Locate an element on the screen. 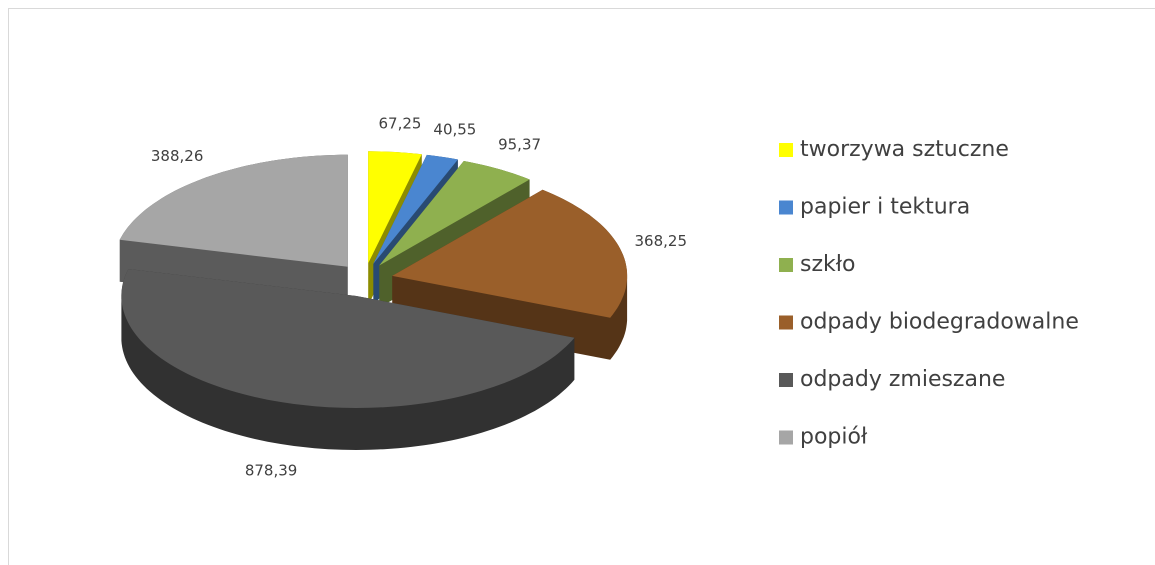 The image size is (1155, 565). data-label: 67,25 is located at coordinates (400, 124).